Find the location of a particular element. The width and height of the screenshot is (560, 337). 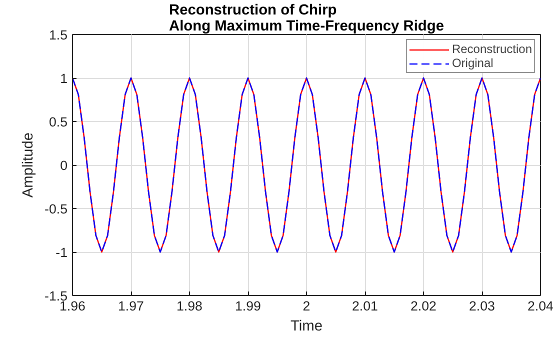

y-tick-label: 0.5 is located at coordinates (58, 122).